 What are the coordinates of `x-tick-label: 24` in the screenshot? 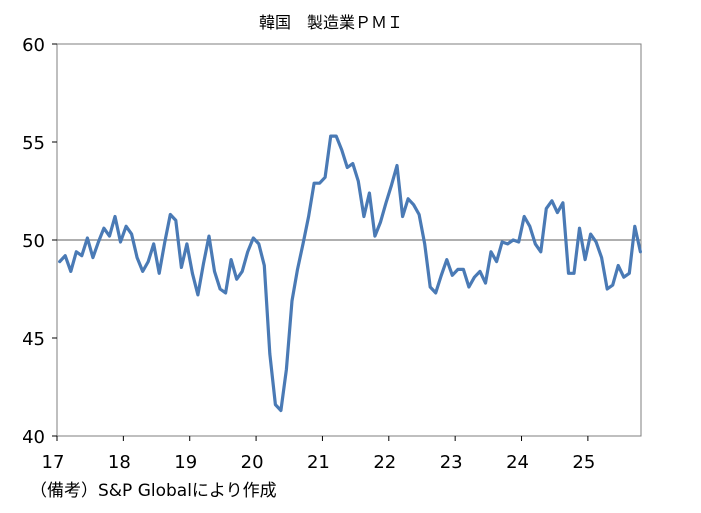 It's located at (517, 462).